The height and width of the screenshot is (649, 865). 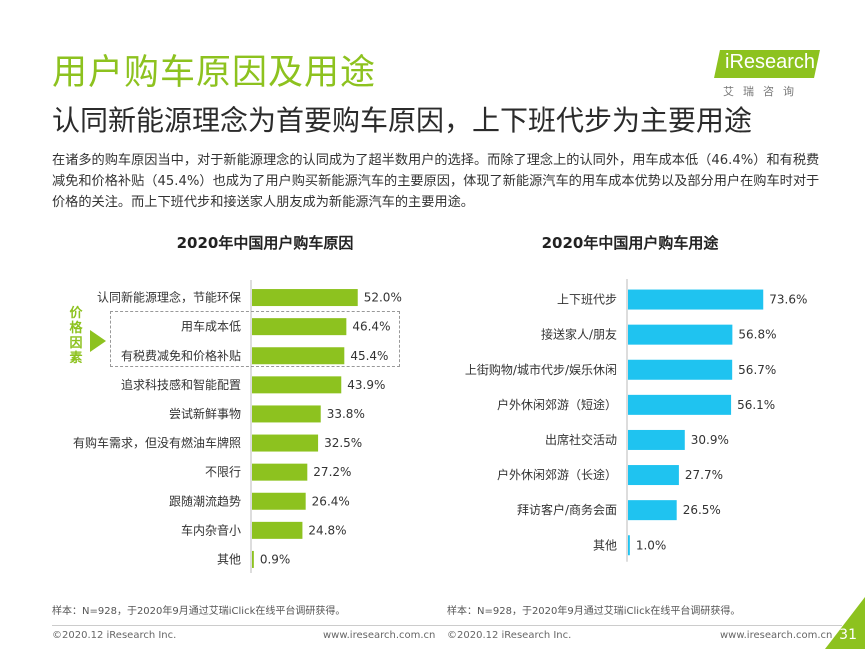 I want to click on page-title: 用户购车原因及用途, so click(x=214, y=73).